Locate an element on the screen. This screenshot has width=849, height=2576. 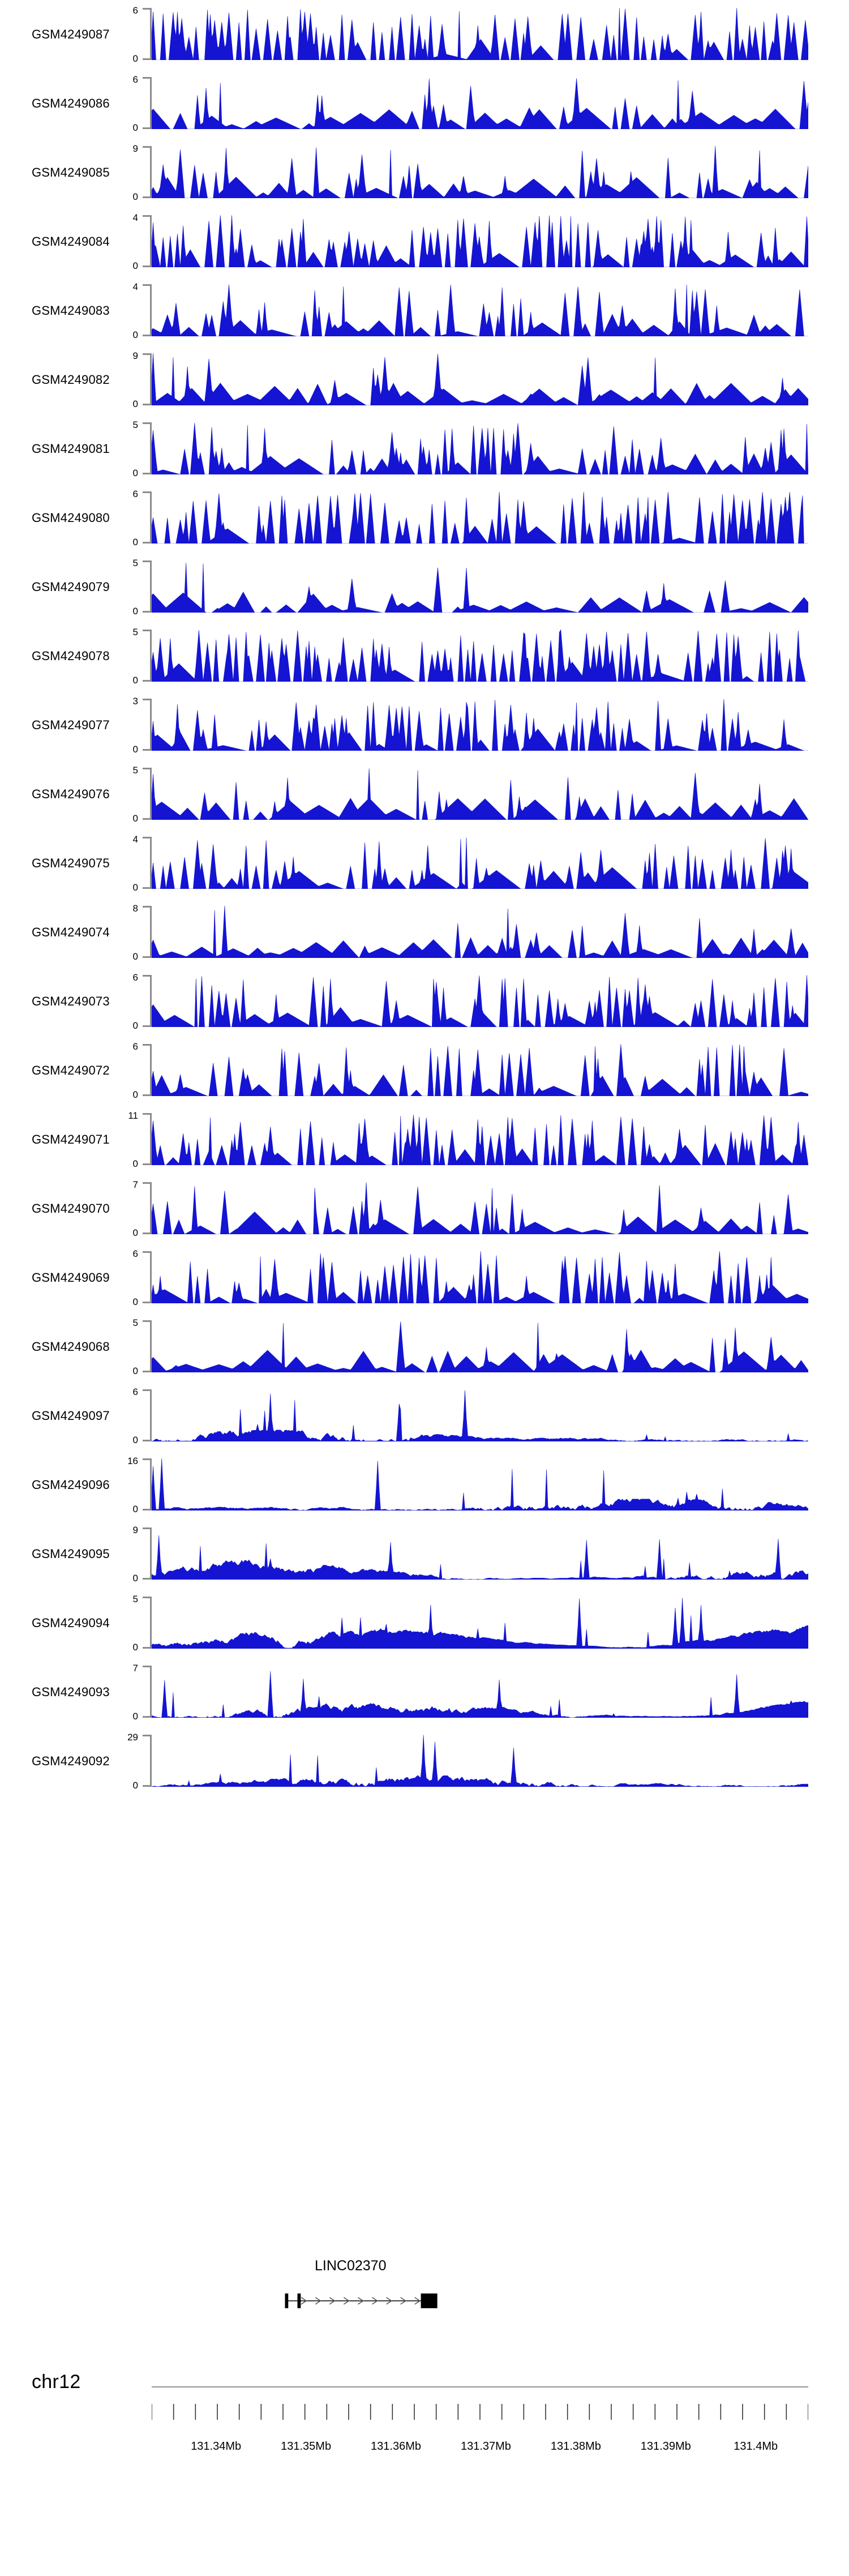
coverage-track: GSM4249077 3 0 is located at coordinates (424, 725).